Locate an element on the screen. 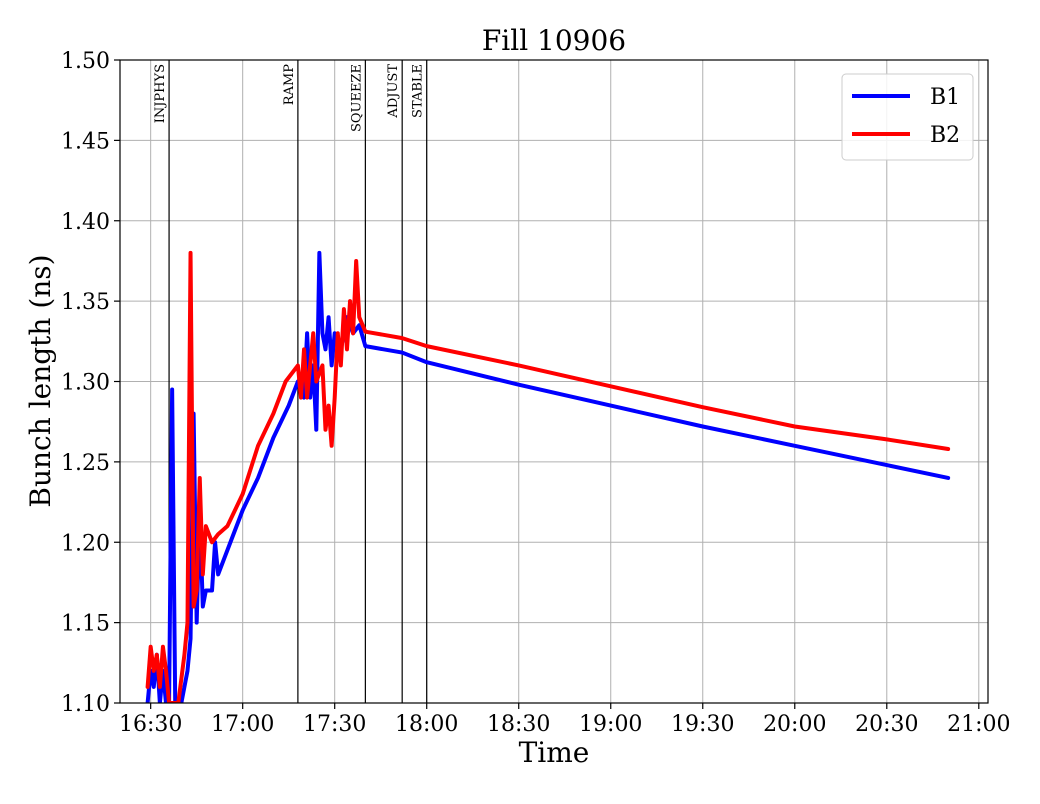 This screenshot has width=1040, height=804. legend: B1 B2 is located at coordinates (907, 117).